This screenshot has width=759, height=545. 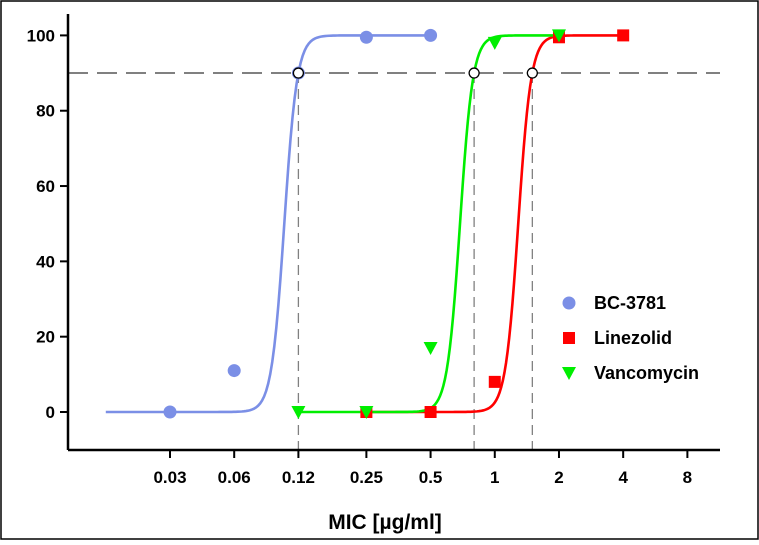 I want to click on x-axis-label: MIC [µg/ml], so click(x=385, y=522).